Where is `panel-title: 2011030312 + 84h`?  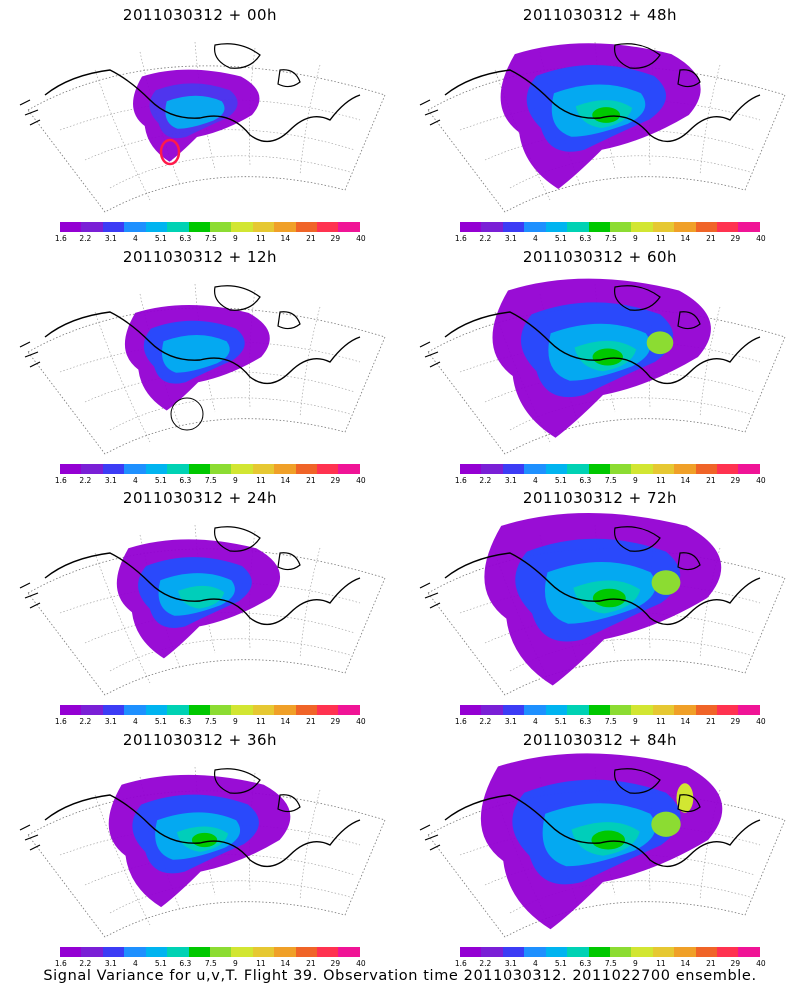 panel-title: 2011030312 + 84h is located at coordinates (600, 740).